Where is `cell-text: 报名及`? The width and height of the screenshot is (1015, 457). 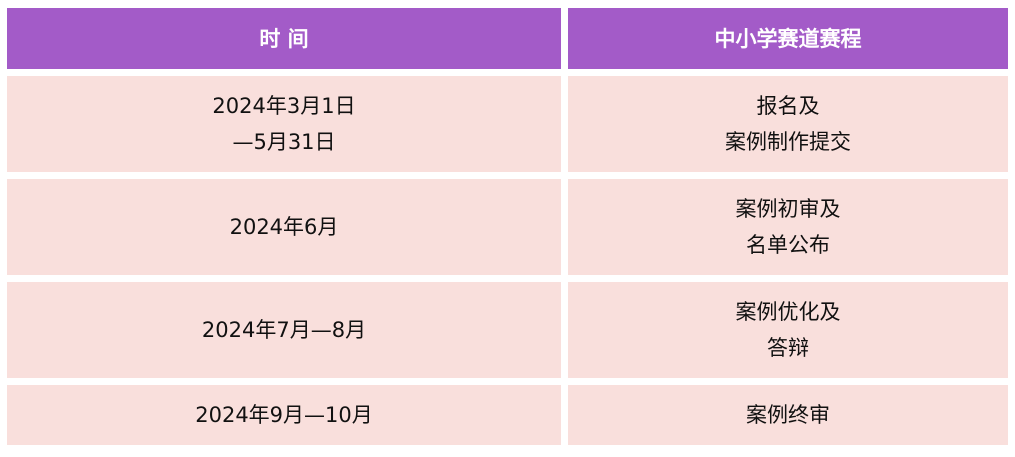
cell-text: 报名及 is located at coordinates (788, 106).